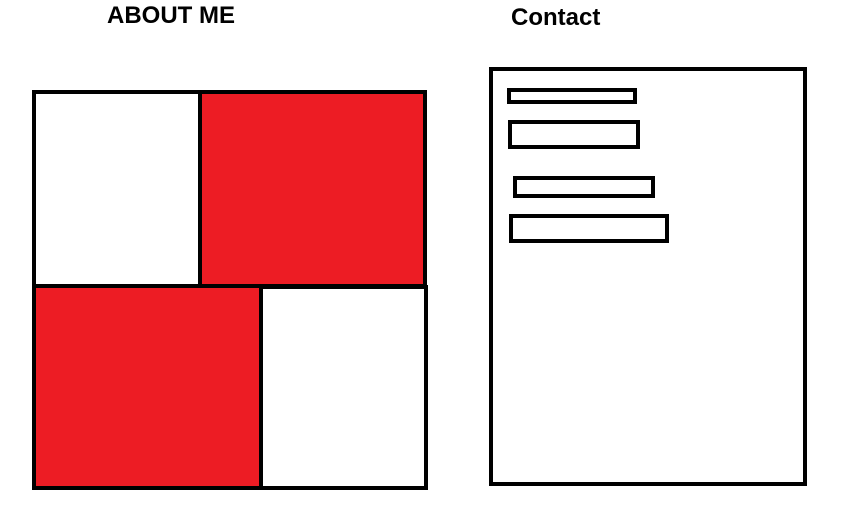  I want to click on about-block-top-left, so click(117, 189).